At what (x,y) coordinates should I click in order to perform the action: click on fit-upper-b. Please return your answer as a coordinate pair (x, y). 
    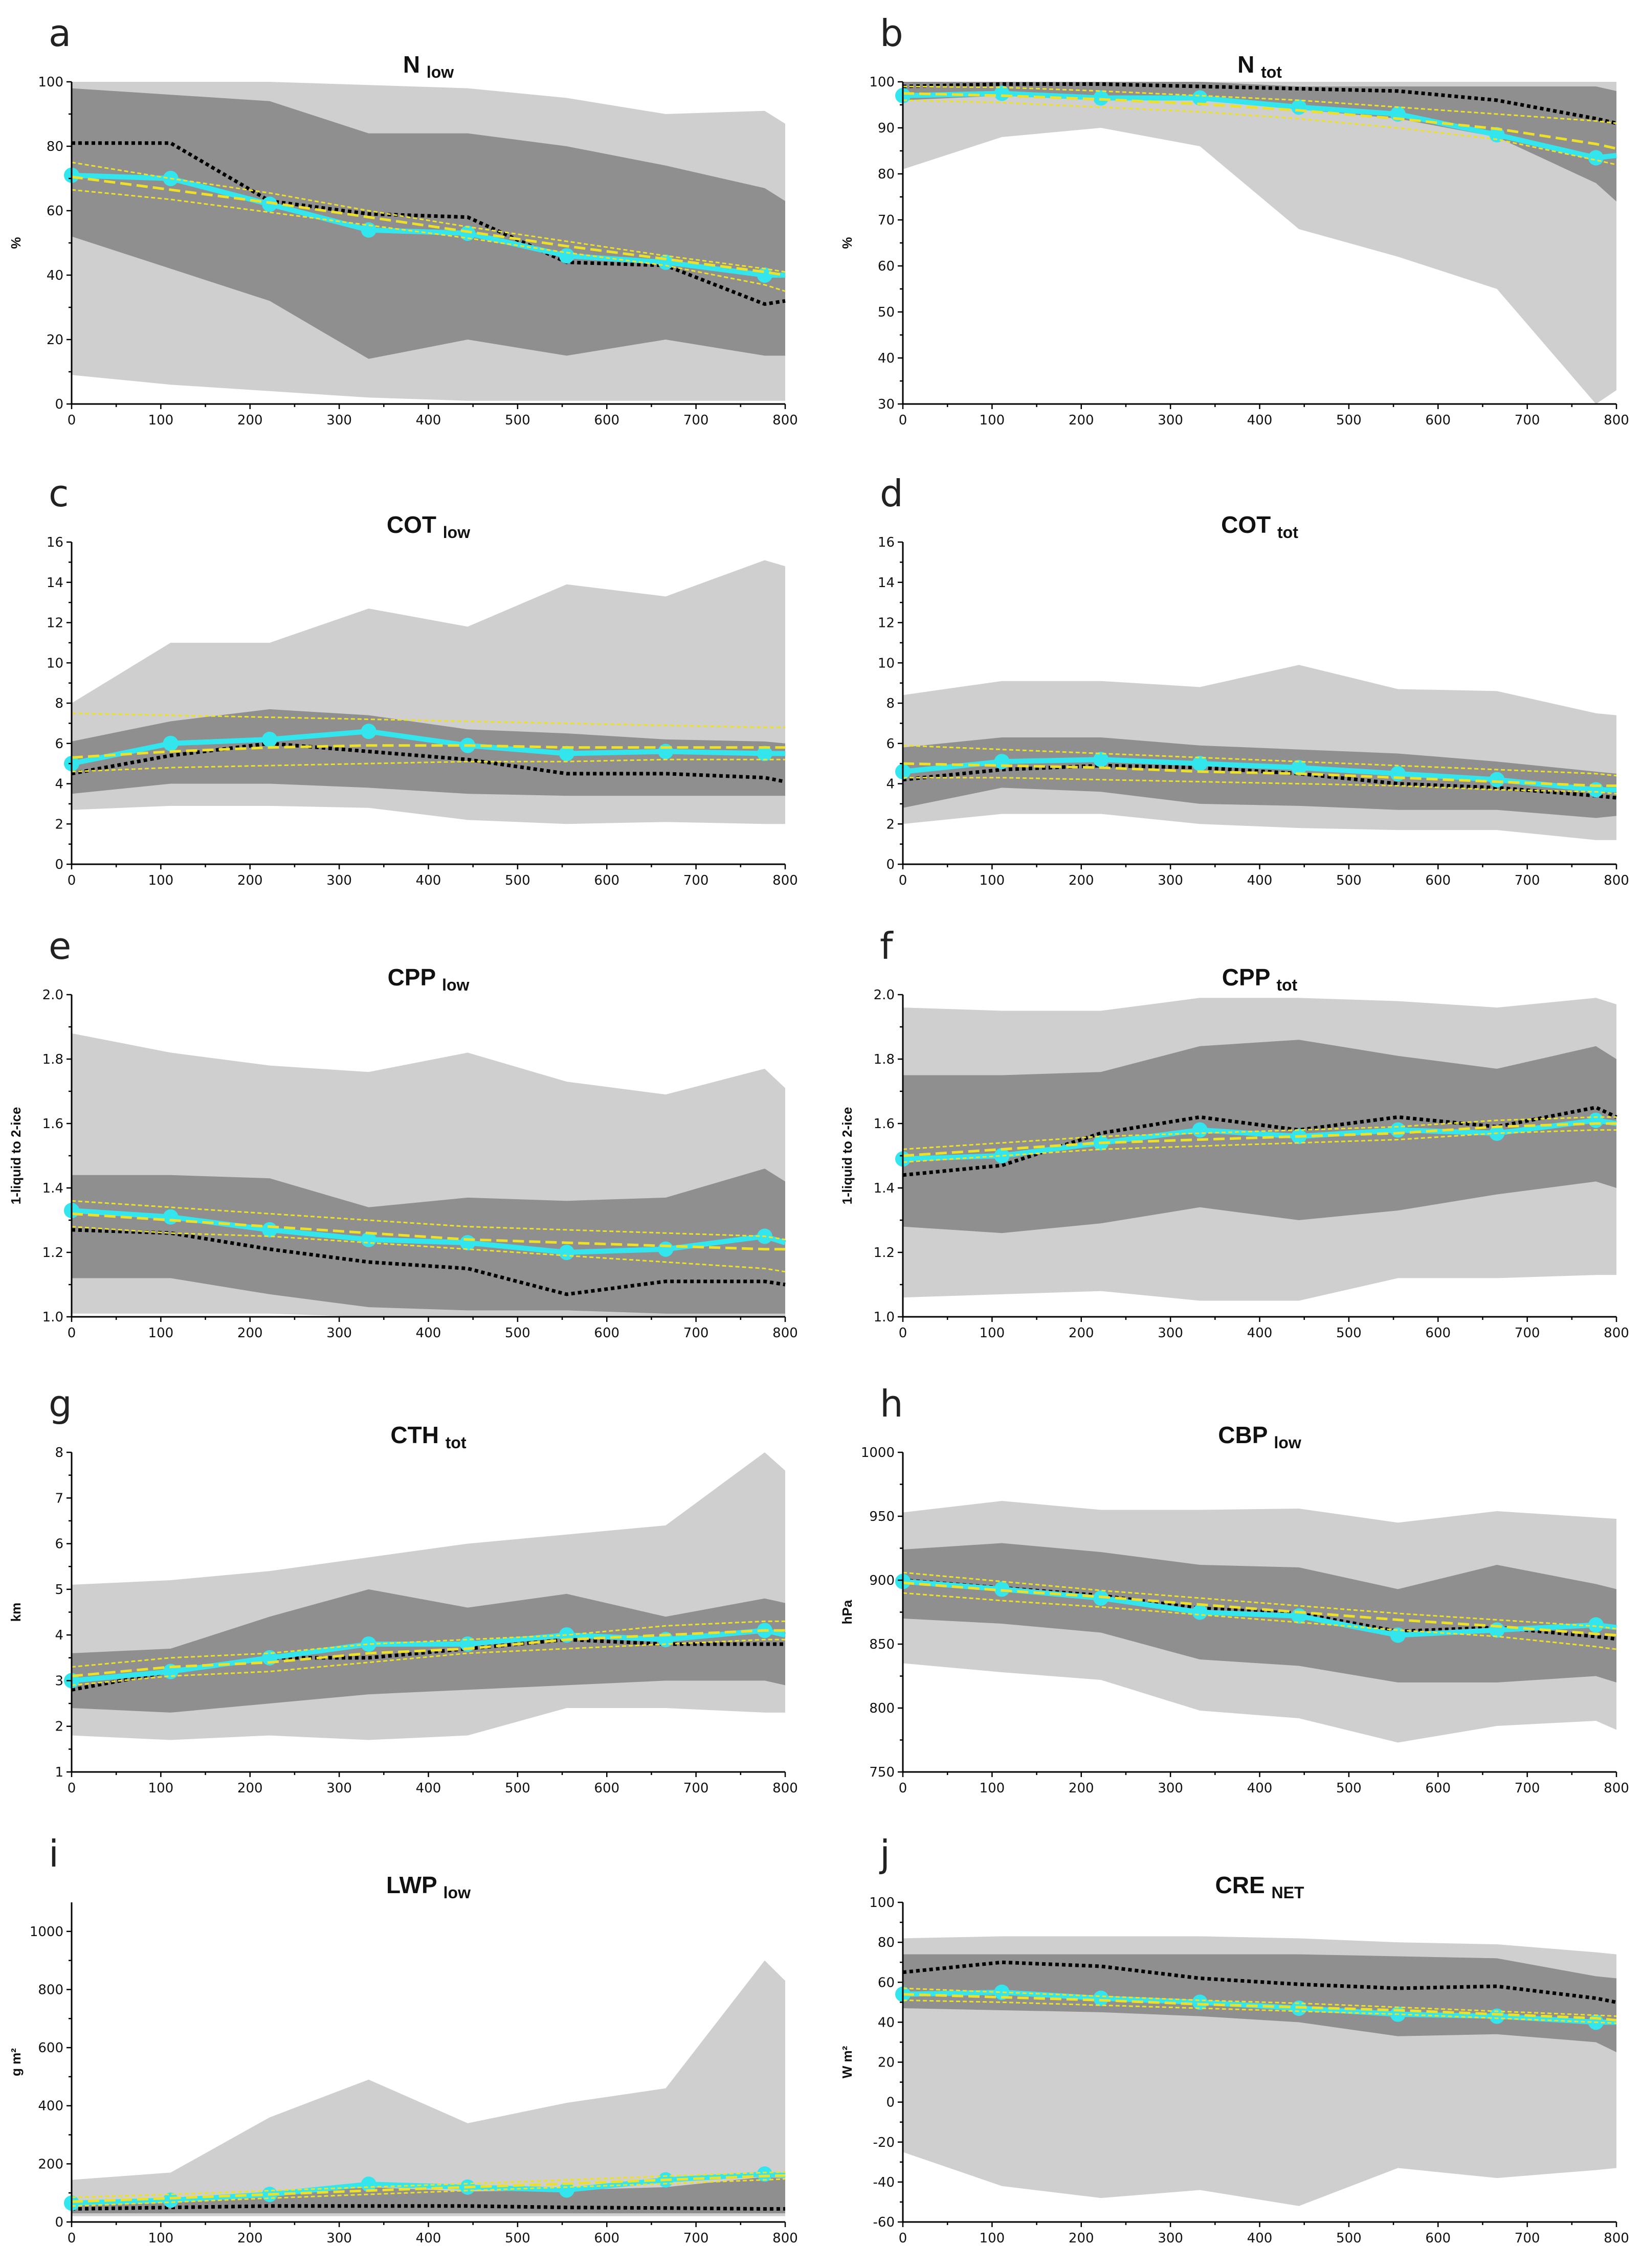
    Looking at the image, I should click on (1259, 104).